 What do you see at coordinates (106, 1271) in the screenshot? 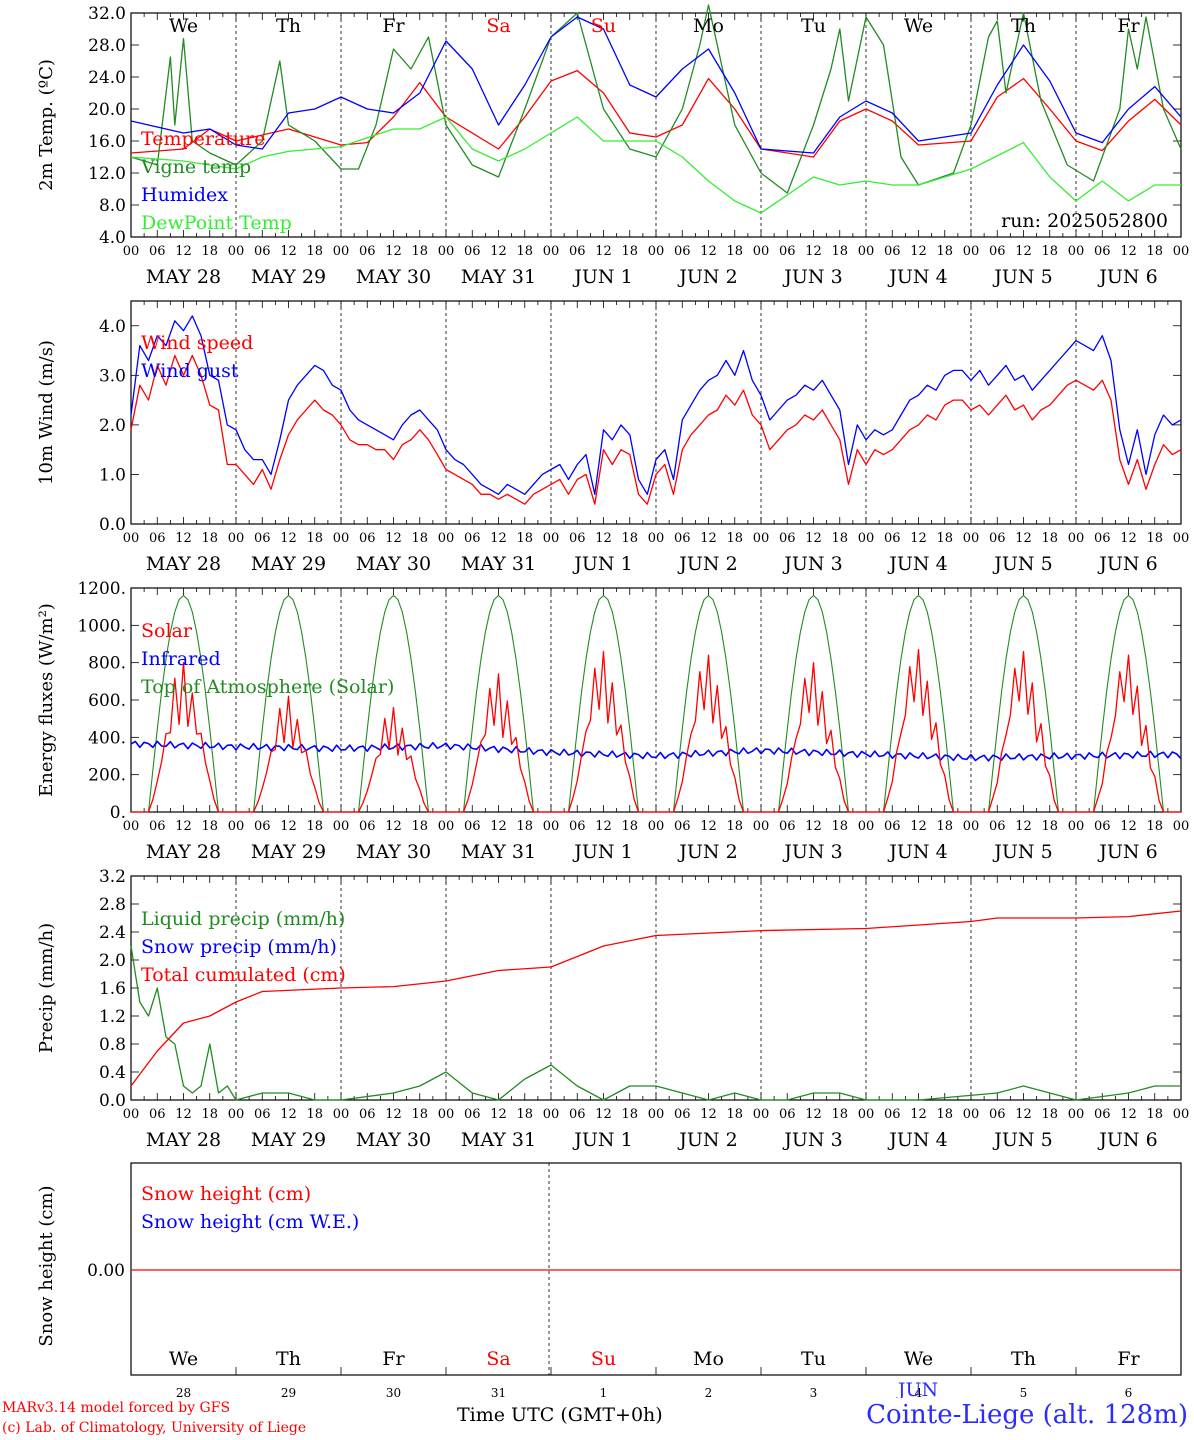
I see `y-tick-label: 0.00` at bounding box center [106, 1271].